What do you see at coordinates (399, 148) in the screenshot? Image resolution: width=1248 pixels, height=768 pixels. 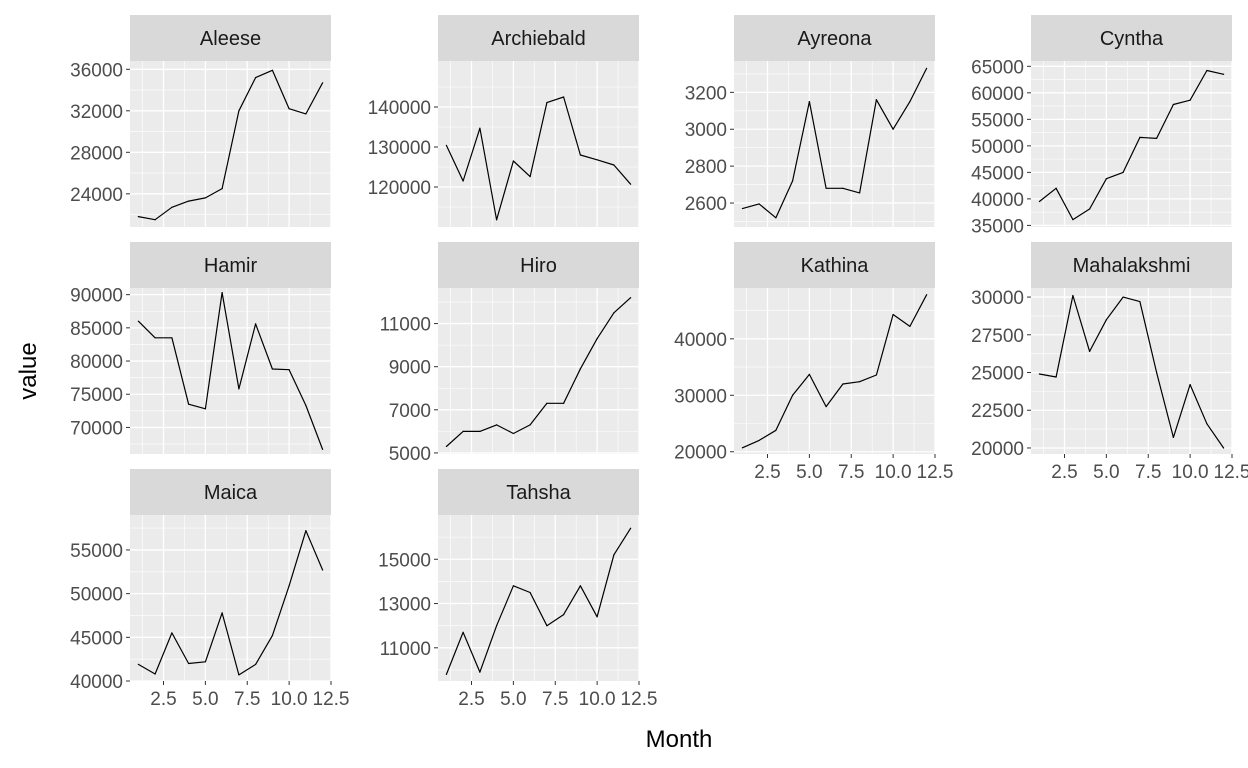 I see `y-tick-label: 130000` at bounding box center [399, 148].